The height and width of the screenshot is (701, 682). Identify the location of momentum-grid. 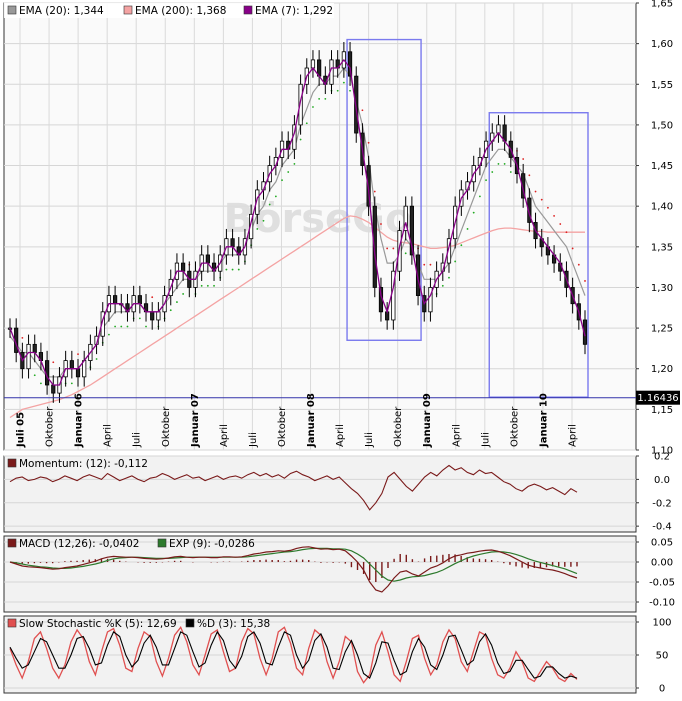
(320, 491).